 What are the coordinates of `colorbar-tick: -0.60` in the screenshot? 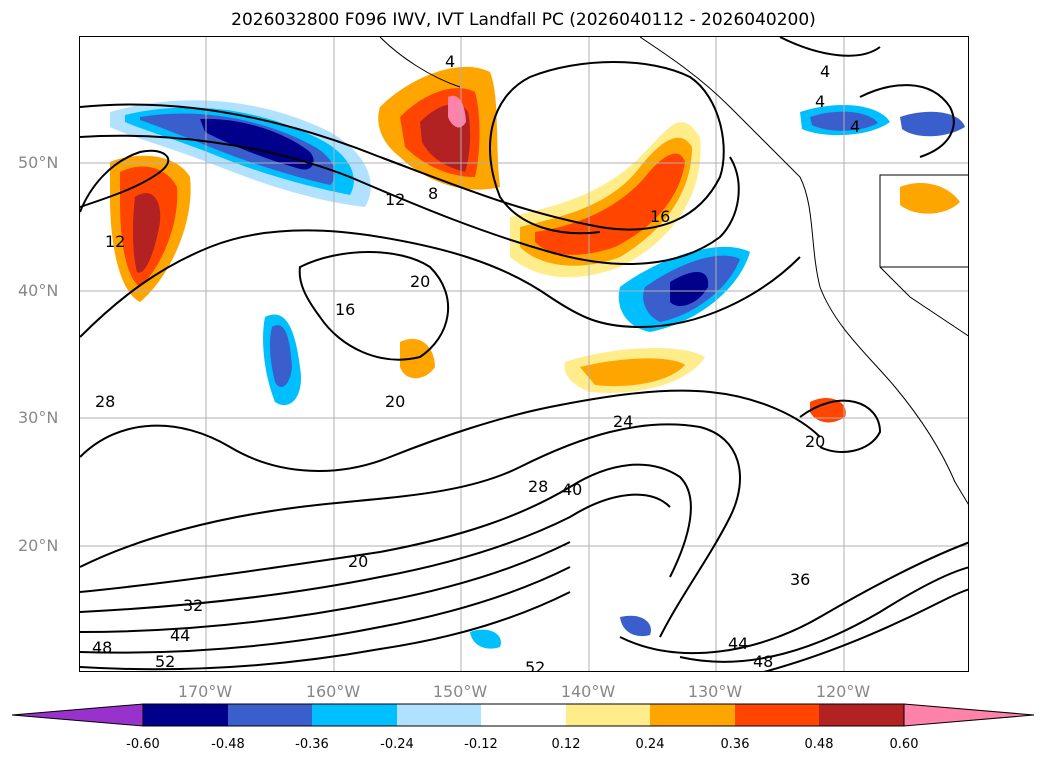 It's located at (143, 744).